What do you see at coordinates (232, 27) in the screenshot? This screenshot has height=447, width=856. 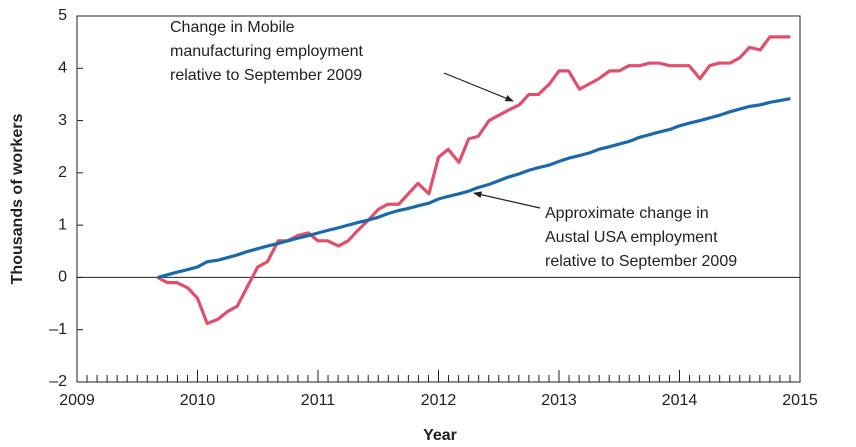 I see `annotation-text: Change in Mobile` at bounding box center [232, 27].